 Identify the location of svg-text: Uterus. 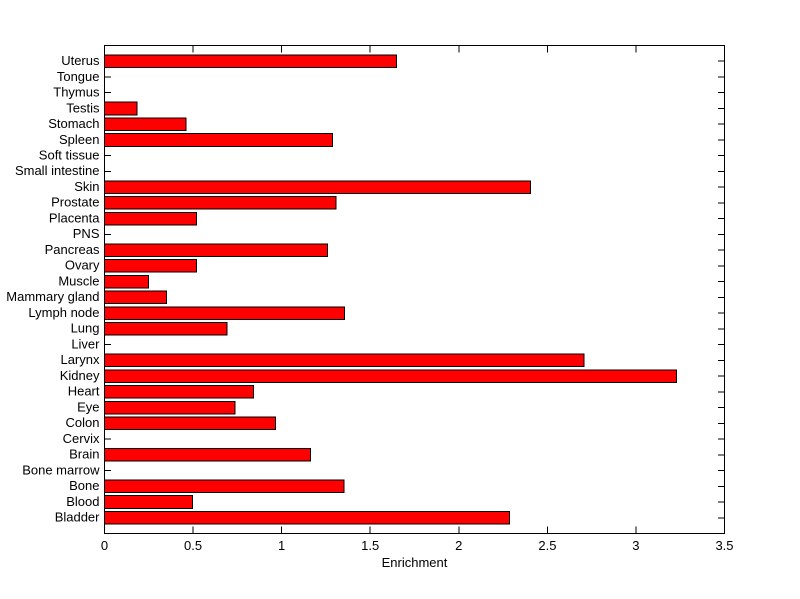
(80, 60).